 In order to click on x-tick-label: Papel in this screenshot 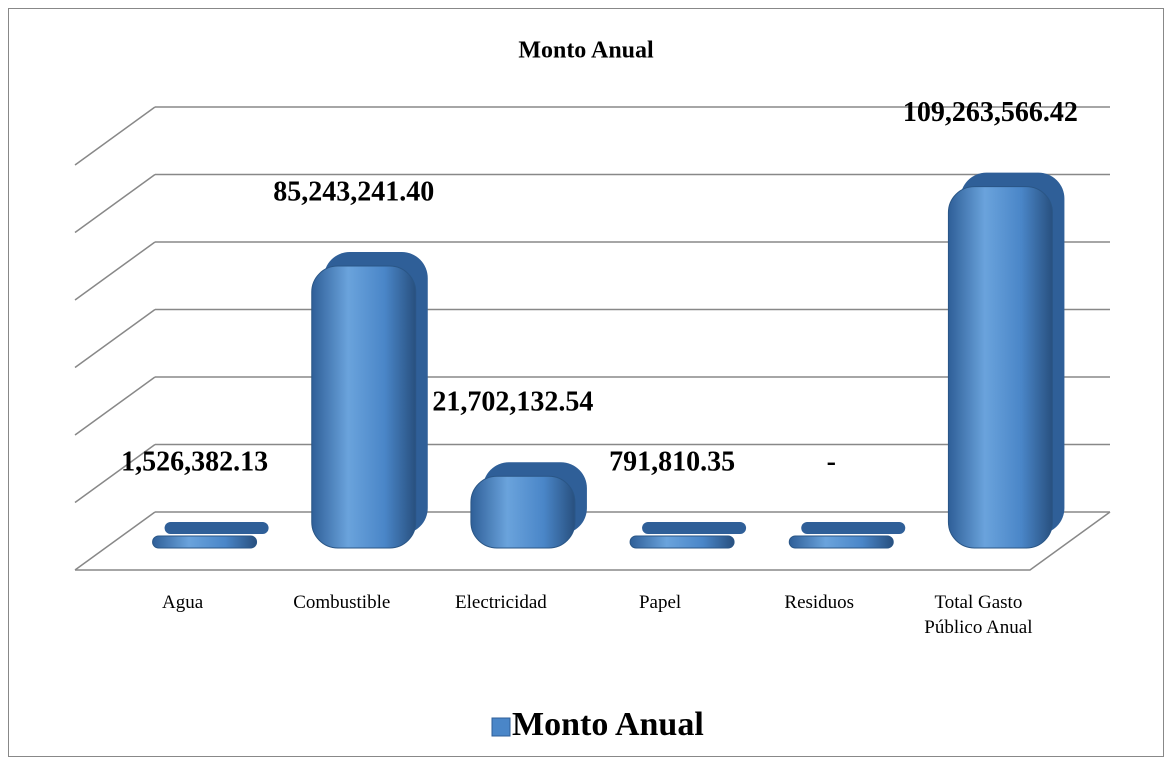, I will do `click(660, 602)`.